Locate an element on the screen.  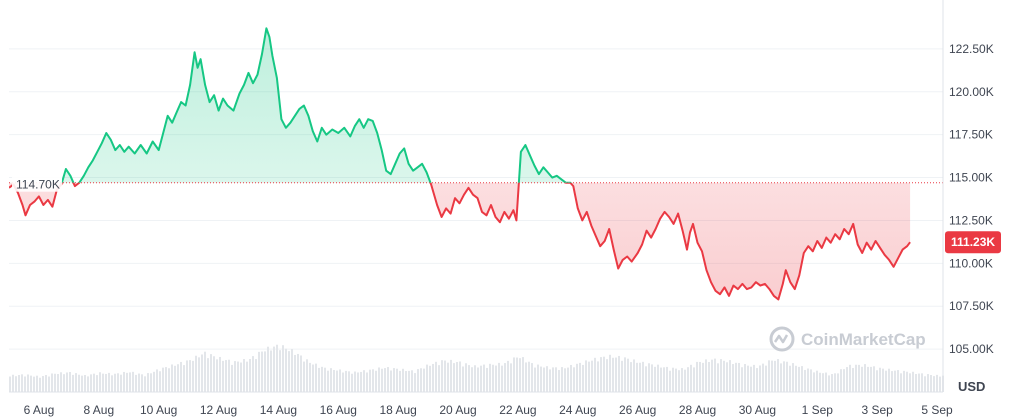
volume-bars is located at coordinates (476, 368).